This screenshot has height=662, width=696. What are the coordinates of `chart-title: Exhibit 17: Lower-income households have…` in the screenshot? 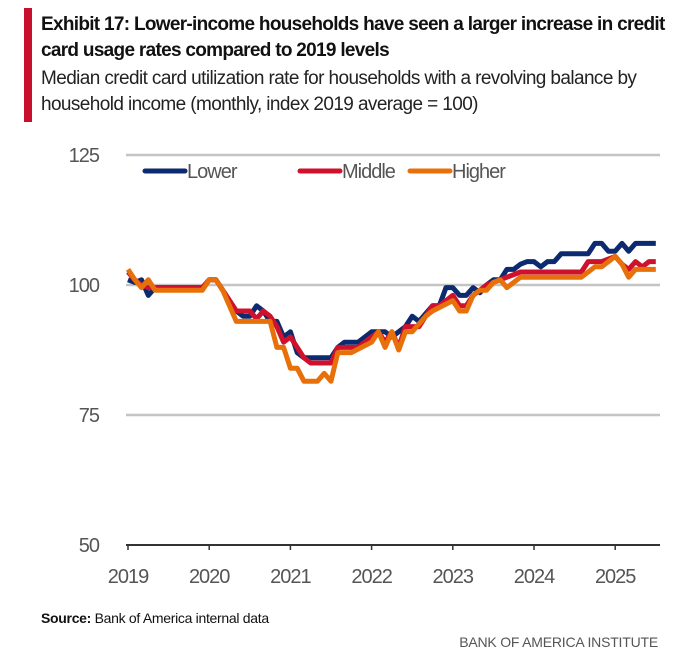 It's located at (353, 37).